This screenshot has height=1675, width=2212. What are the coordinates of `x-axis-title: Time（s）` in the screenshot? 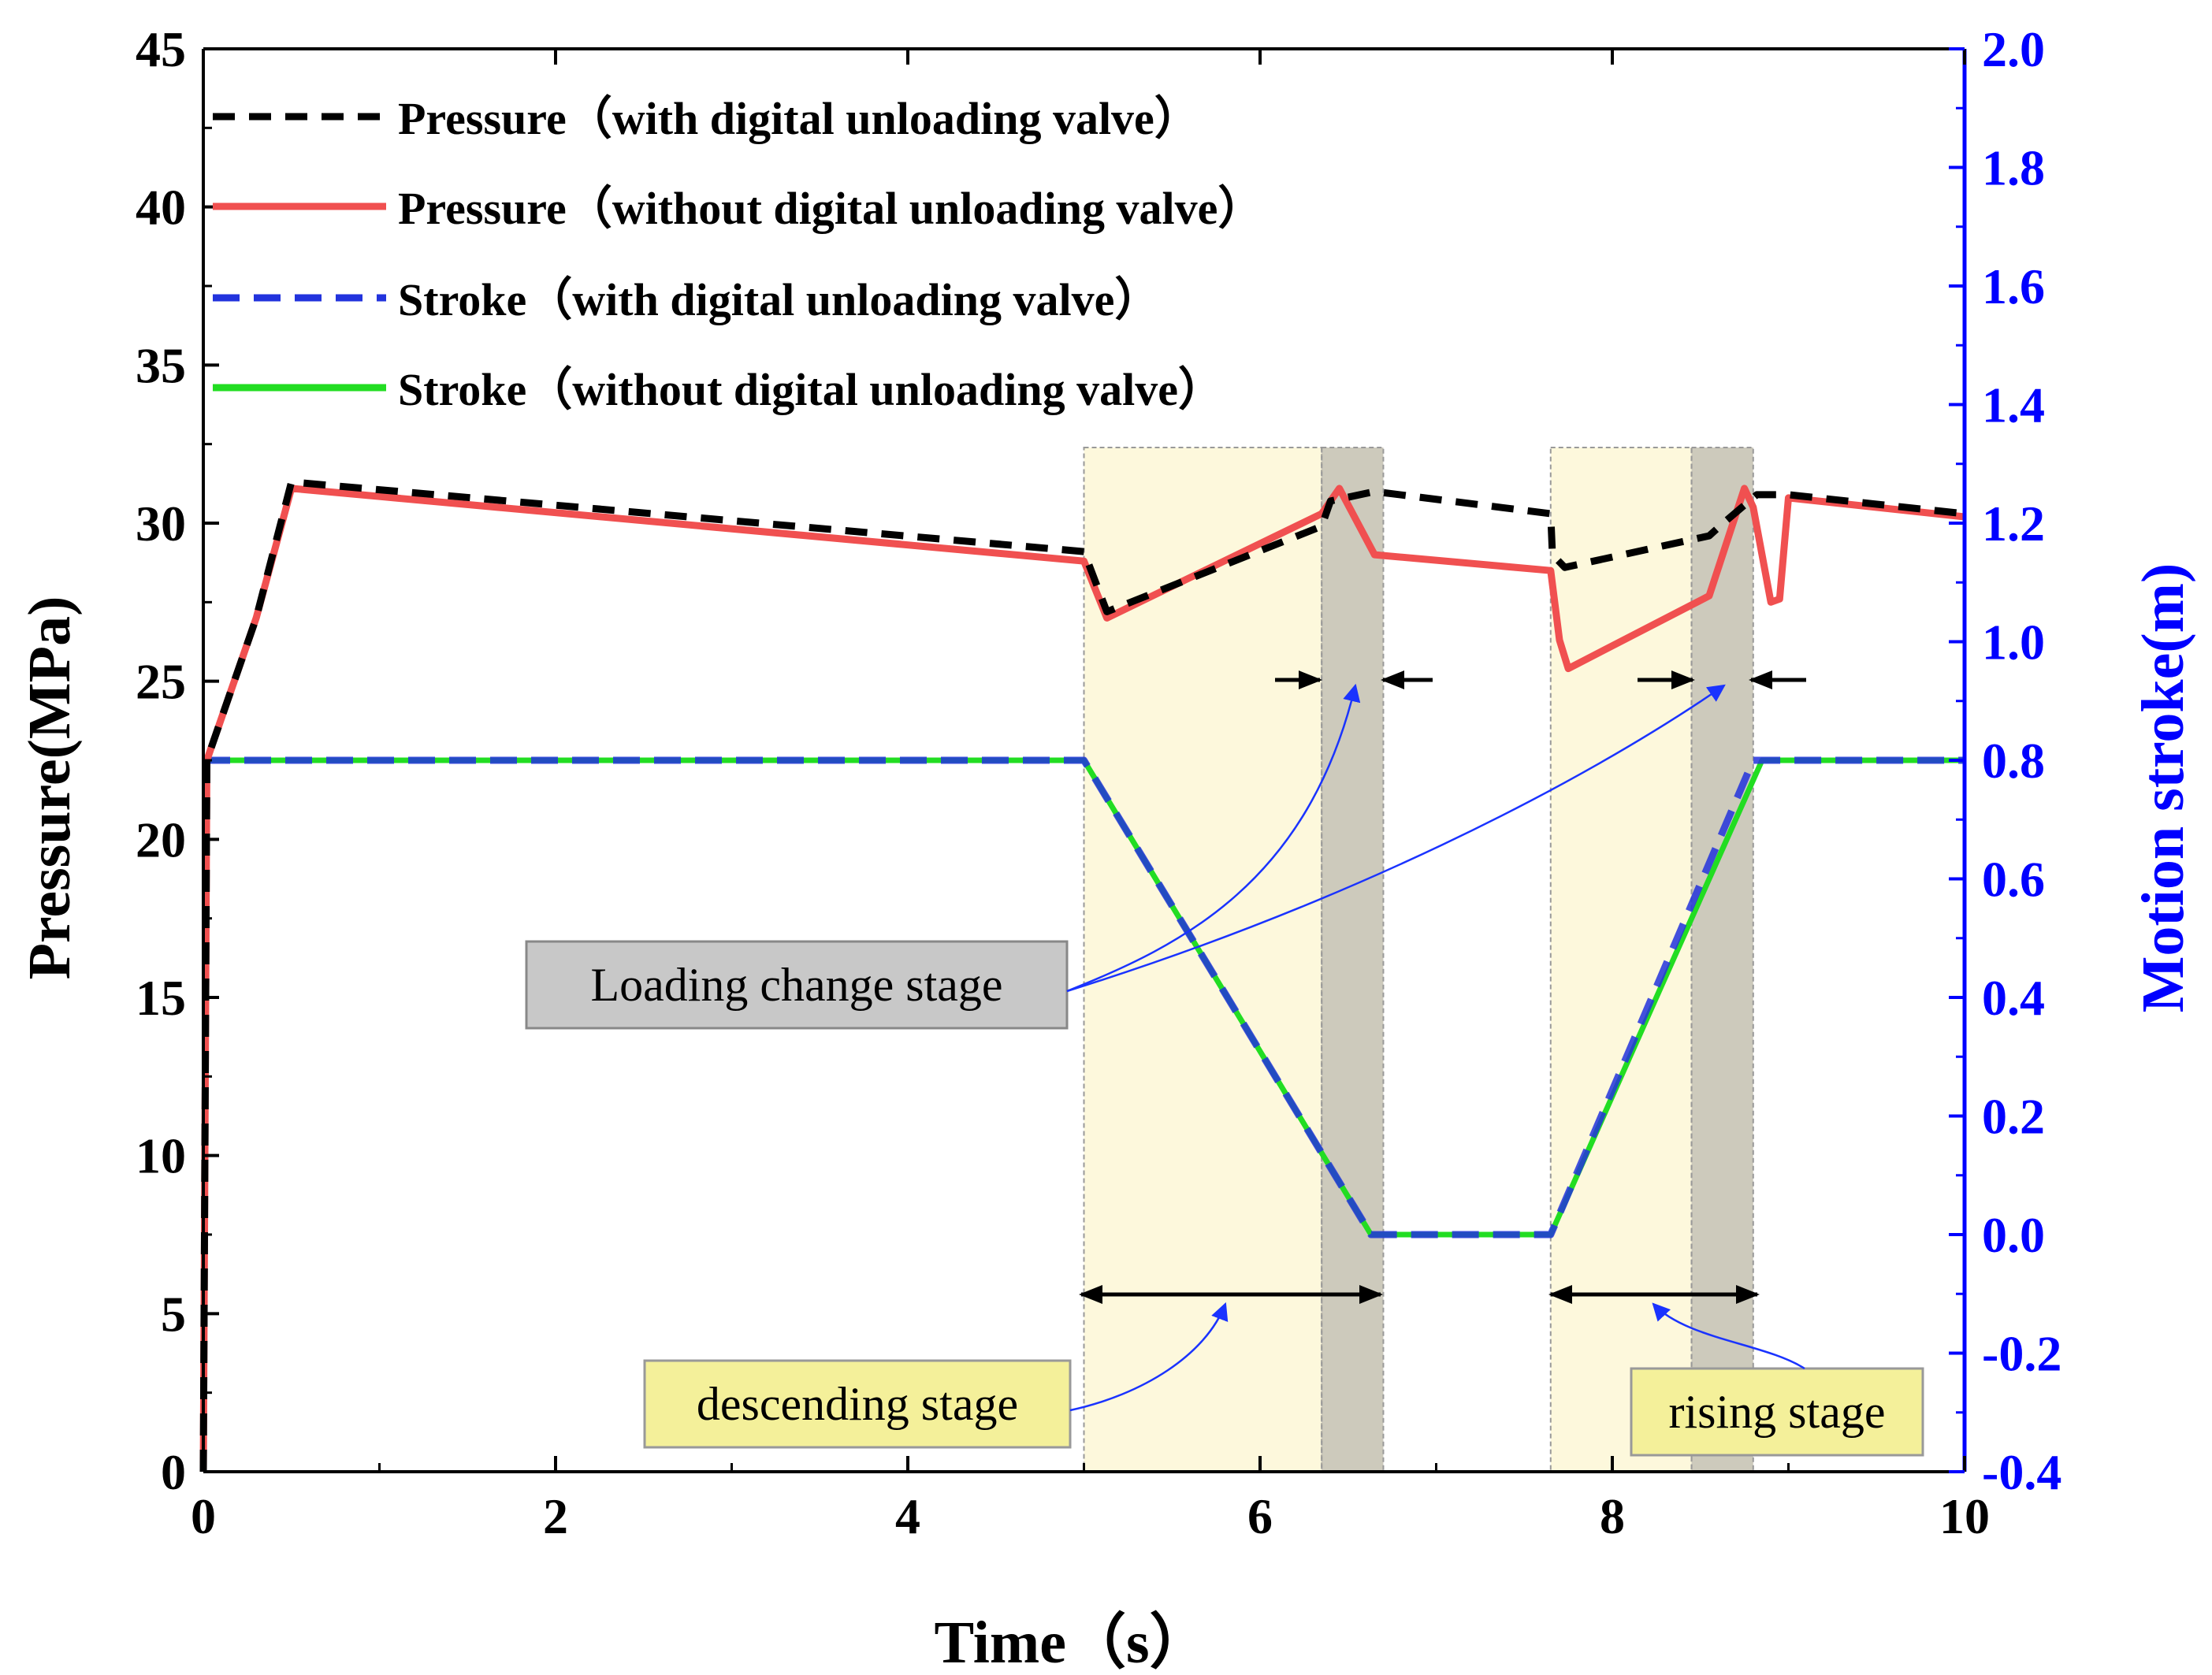 It's located at (1071, 1642).